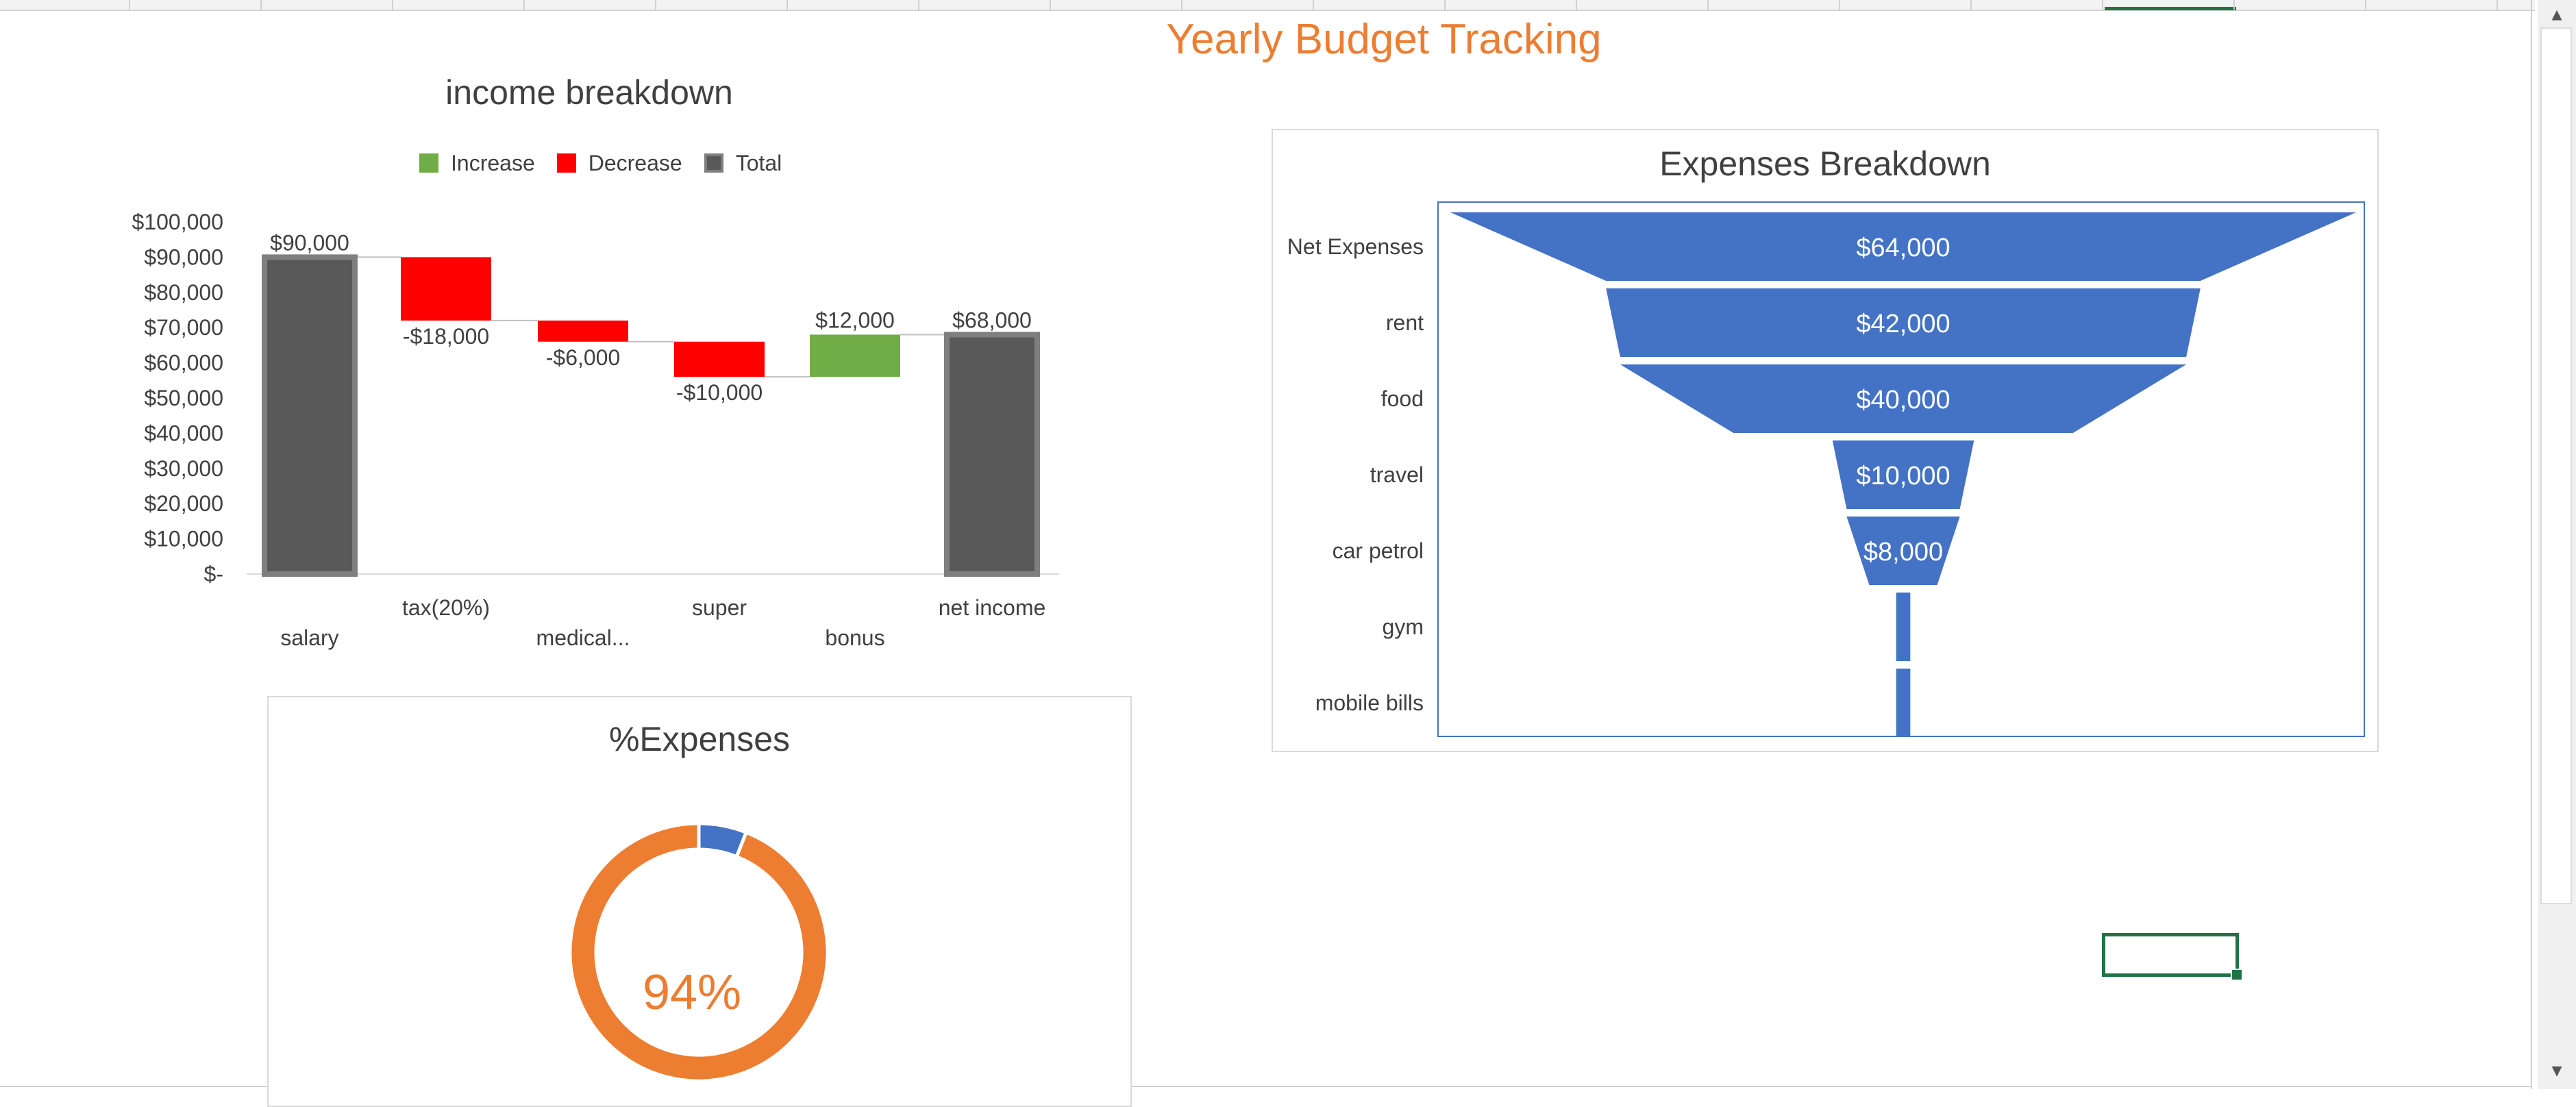  Describe the element at coordinates (2556, 465) in the screenshot. I see `vertical-scrollbar-thumb` at that location.